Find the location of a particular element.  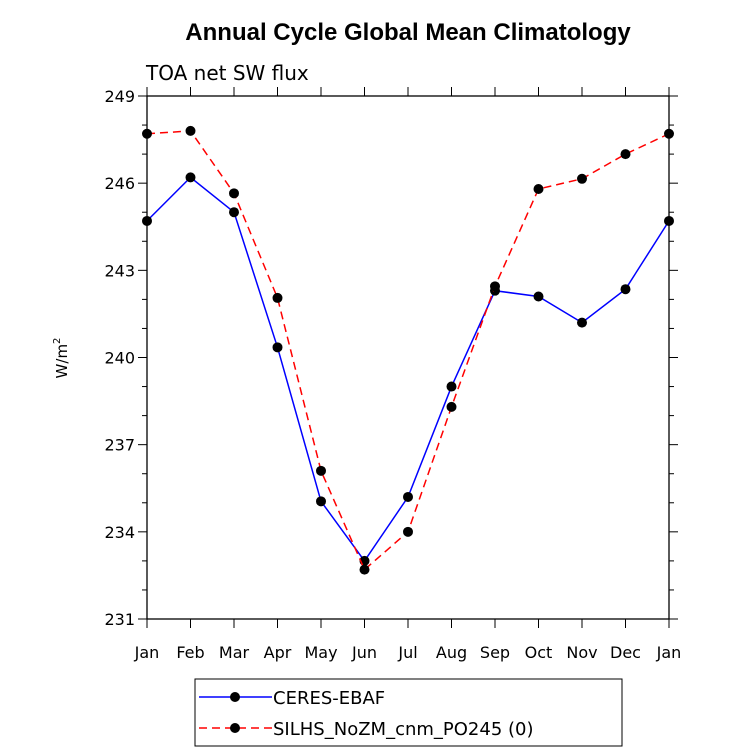

x-tick-label: Feb is located at coordinates (190, 652).